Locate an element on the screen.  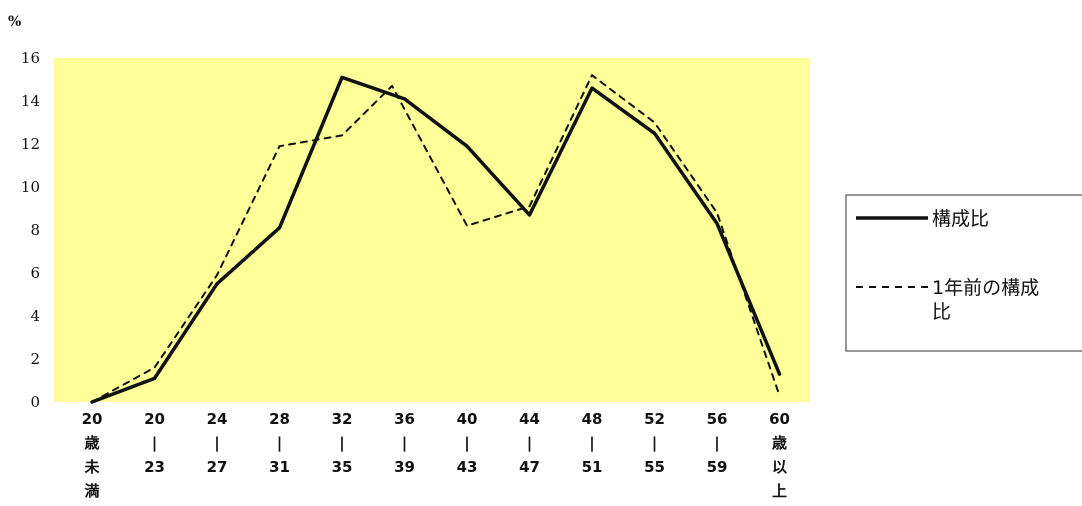
x-tick-label-line: 59 is located at coordinates (717, 467).